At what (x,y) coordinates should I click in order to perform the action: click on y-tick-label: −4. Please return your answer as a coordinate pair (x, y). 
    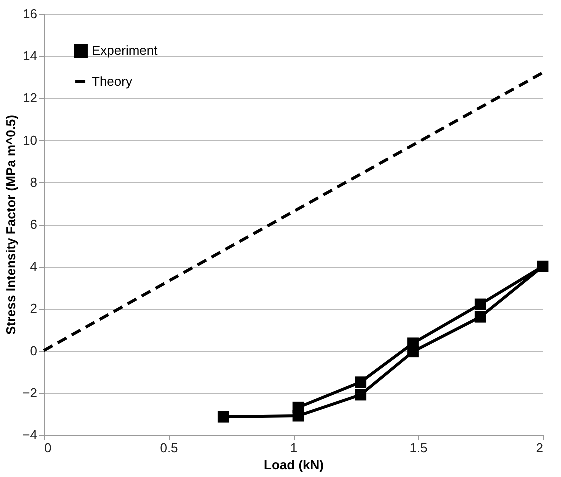
    Looking at the image, I should click on (30, 435).